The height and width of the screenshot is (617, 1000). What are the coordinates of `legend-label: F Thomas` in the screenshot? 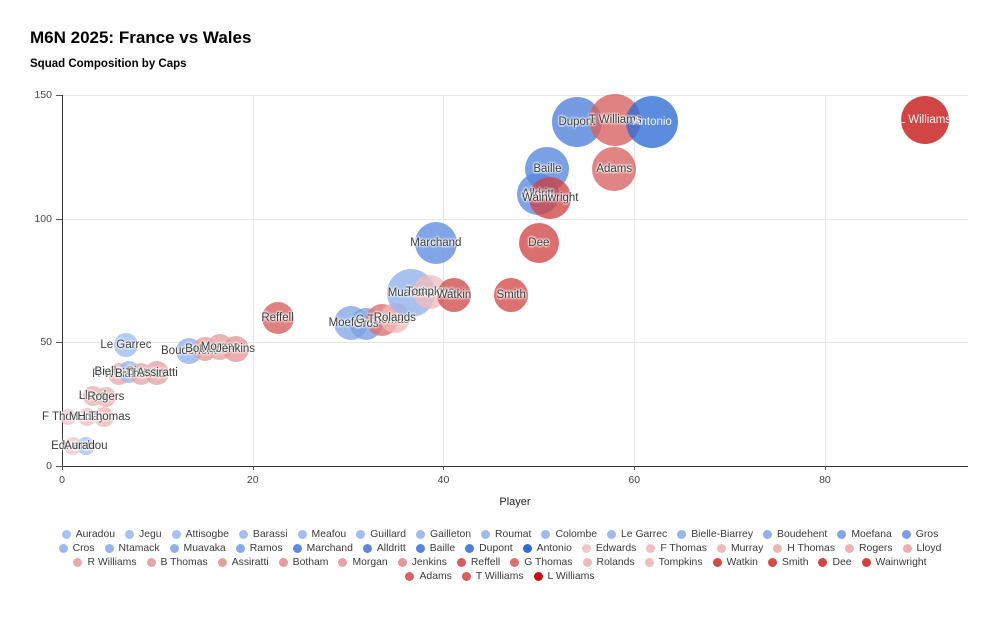 It's located at (683, 548).